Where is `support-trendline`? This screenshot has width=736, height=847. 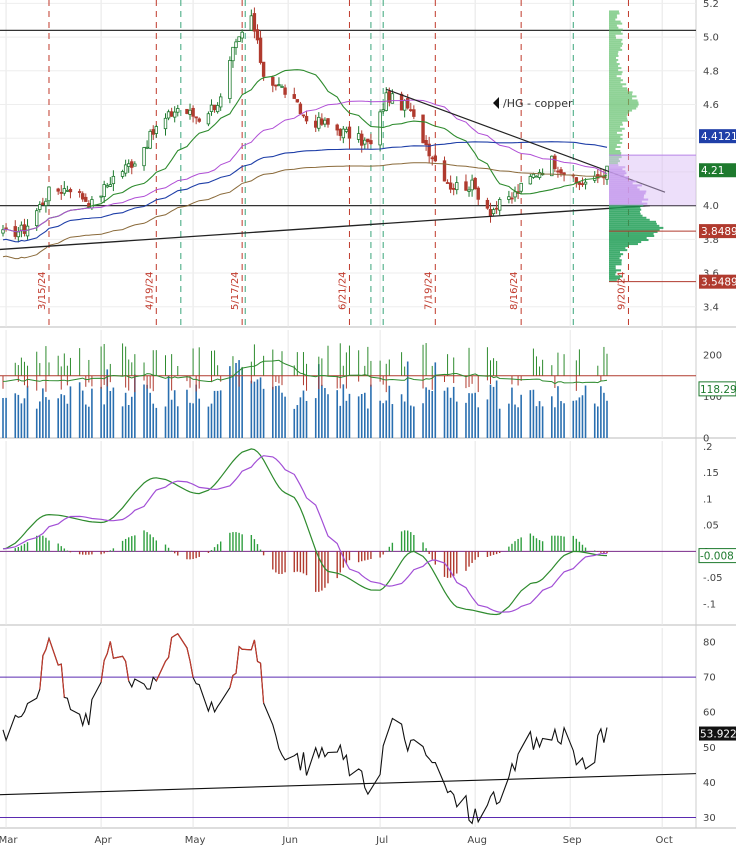 support-trendline is located at coordinates (325, 227).